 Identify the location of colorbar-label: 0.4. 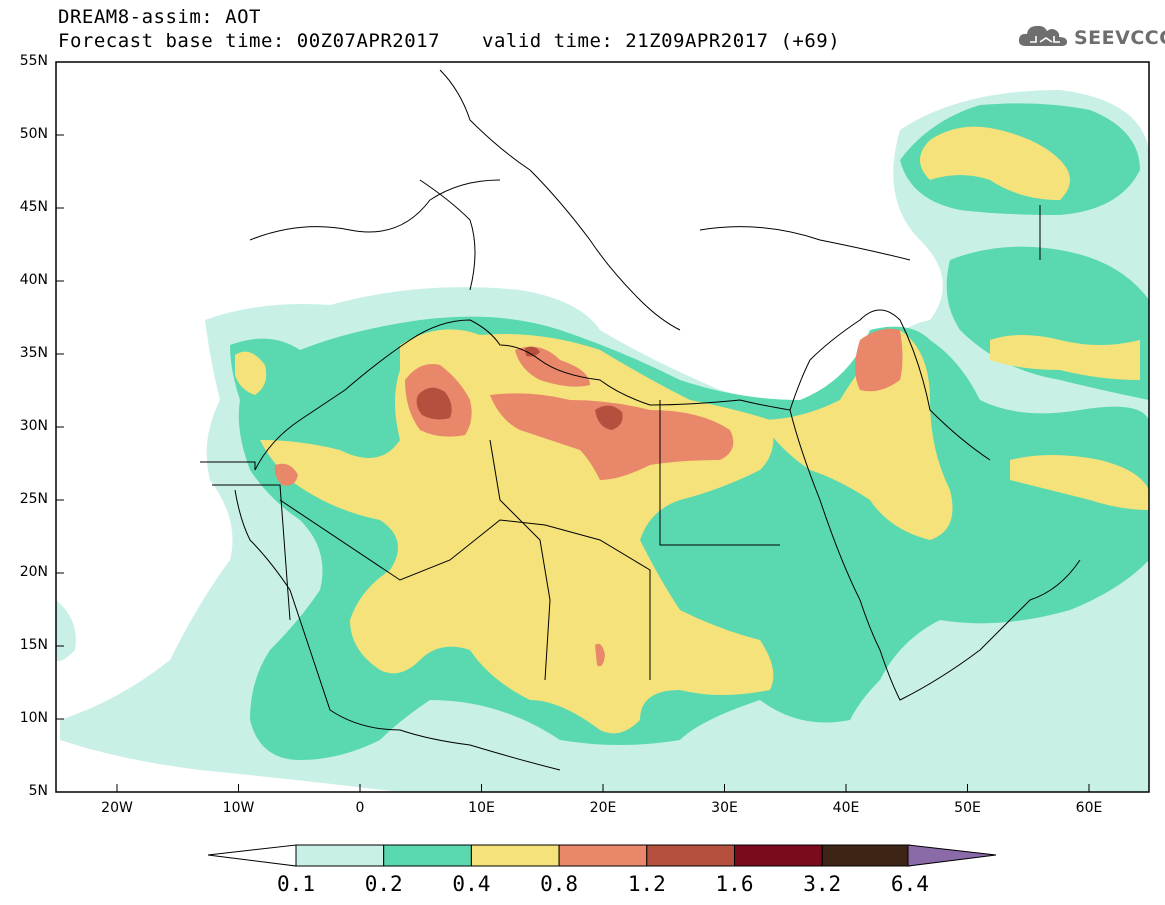
(471, 884).